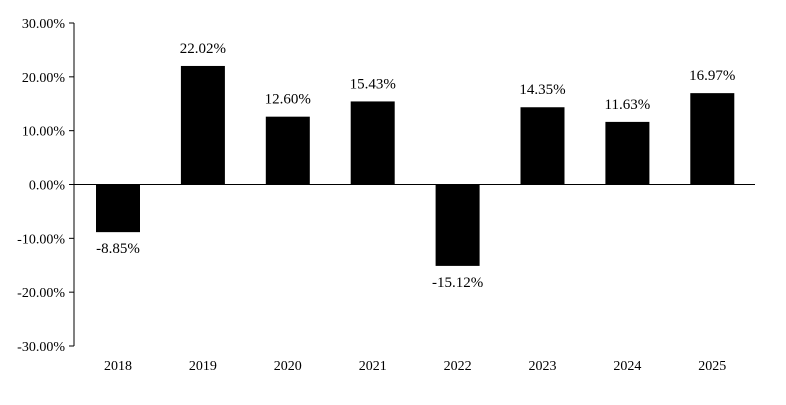  Describe the element at coordinates (118, 208) in the screenshot. I see `bar-2018` at that location.